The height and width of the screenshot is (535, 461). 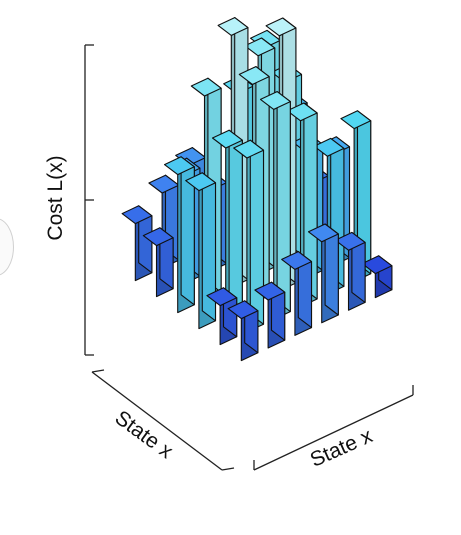 I want to click on bar-r3-c1, so click(x=227, y=223).